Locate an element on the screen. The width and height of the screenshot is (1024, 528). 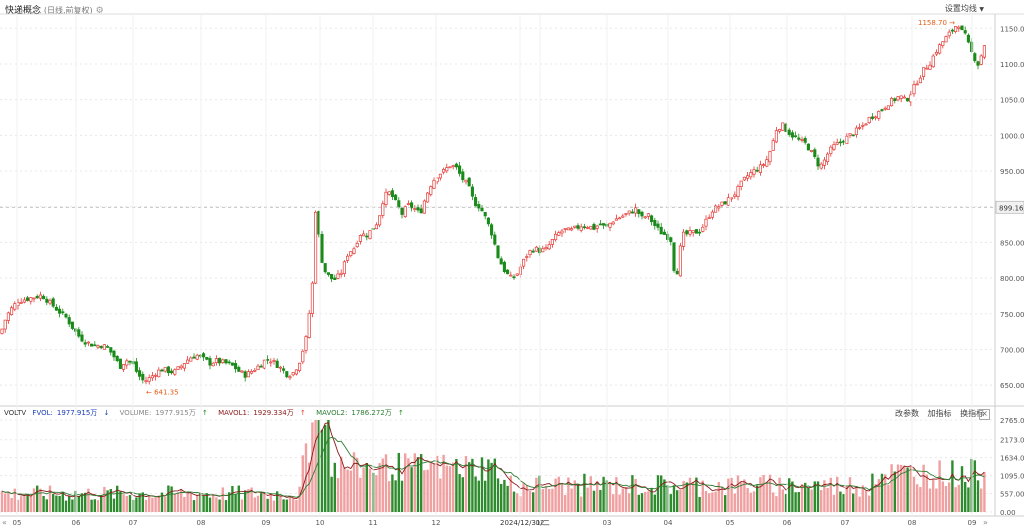
ma-settings-button: 设置均线 ▼ is located at coordinates (964, 8).